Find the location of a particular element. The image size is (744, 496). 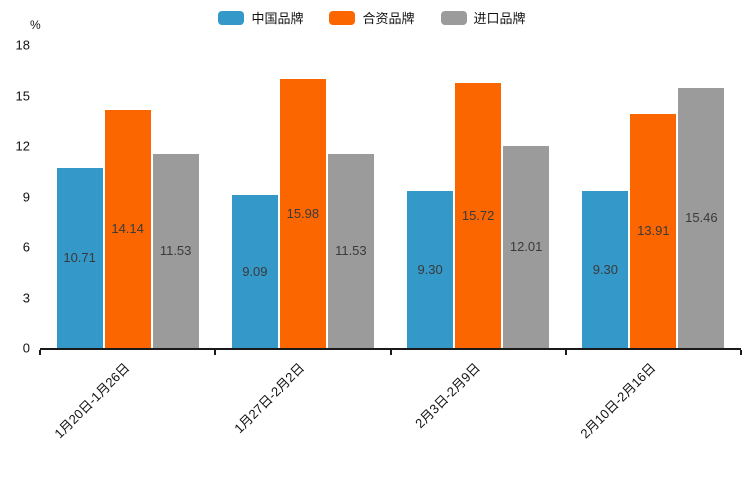

bar-value-label: 15.72 is located at coordinates (478, 216).